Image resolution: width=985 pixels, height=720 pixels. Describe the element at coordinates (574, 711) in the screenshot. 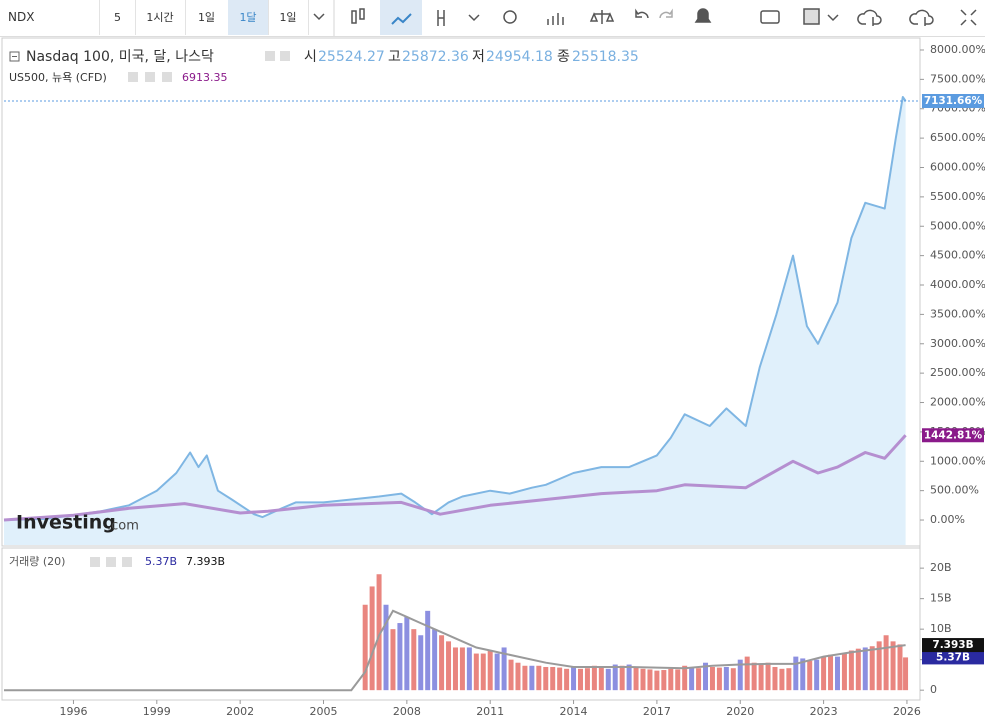

I see `x-tick-label: 2014` at that location.